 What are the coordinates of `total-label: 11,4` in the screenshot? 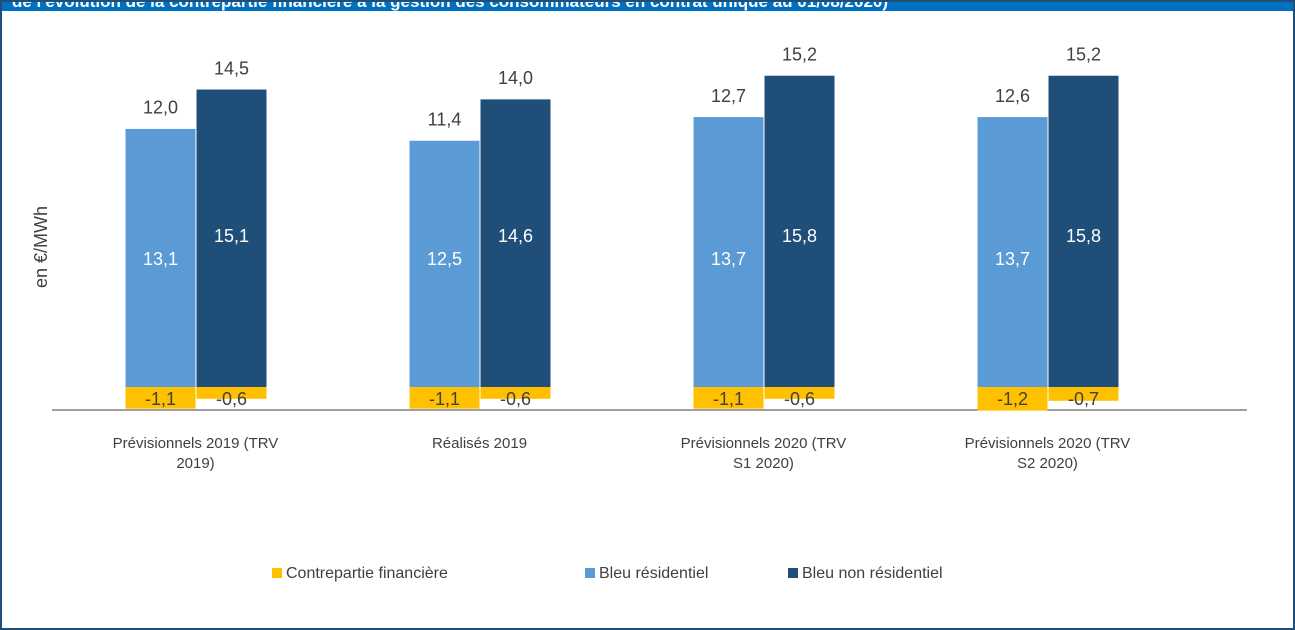 It's located at (445, 120).